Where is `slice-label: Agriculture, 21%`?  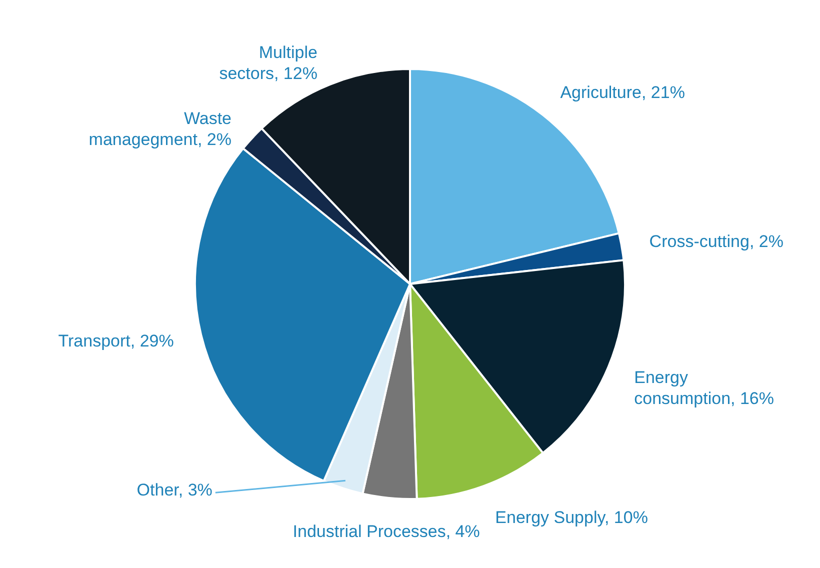
slice-label: Agriculture, 21% is located at coordinates (622, 92).